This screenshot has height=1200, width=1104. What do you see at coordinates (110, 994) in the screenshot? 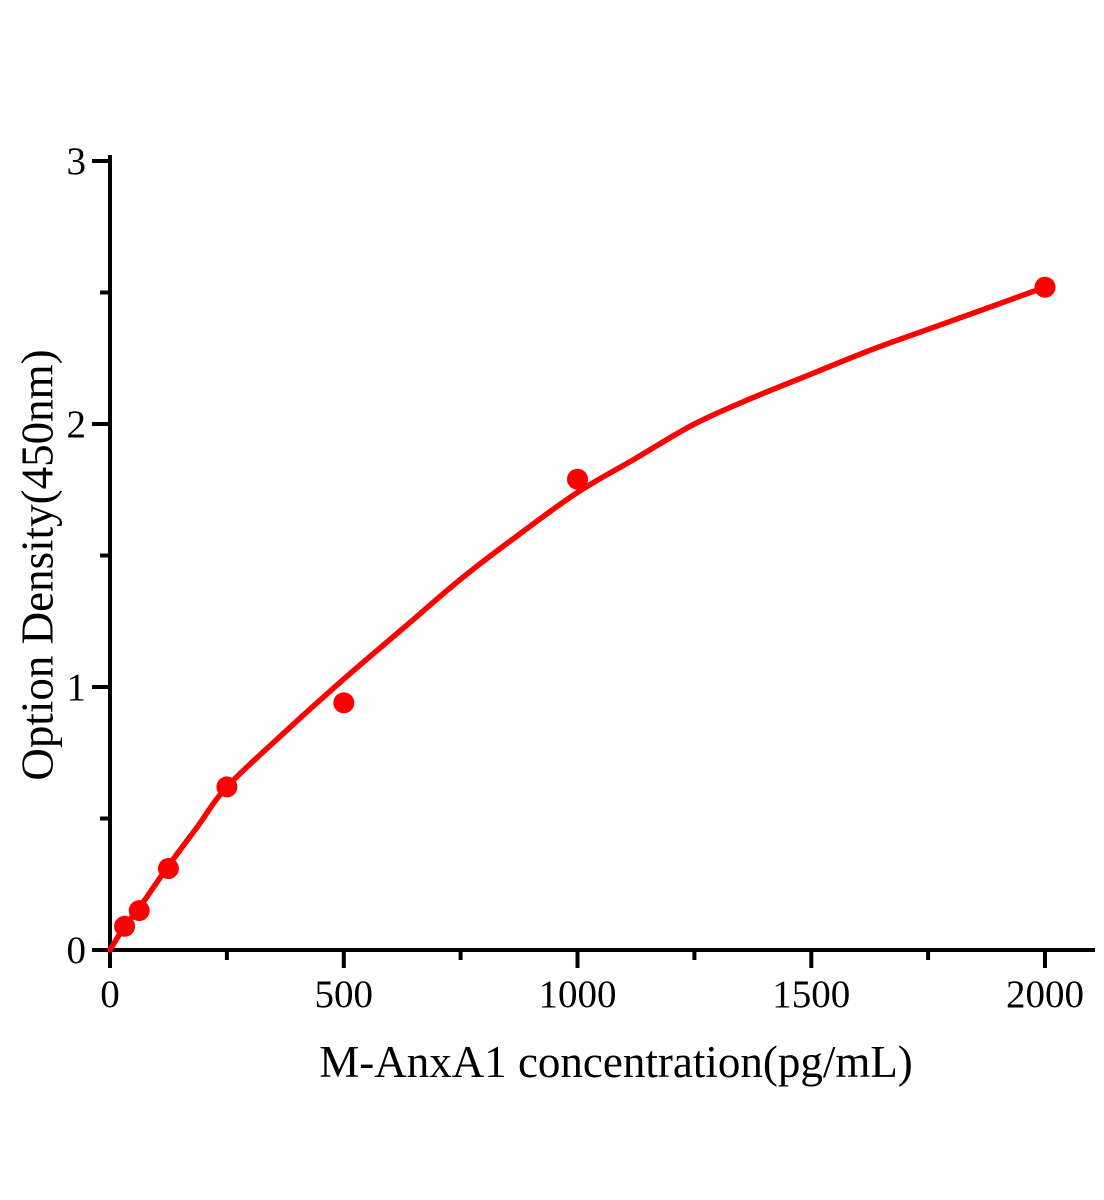
I see `x-tick-label: 0` at bounding box center [110, 994].